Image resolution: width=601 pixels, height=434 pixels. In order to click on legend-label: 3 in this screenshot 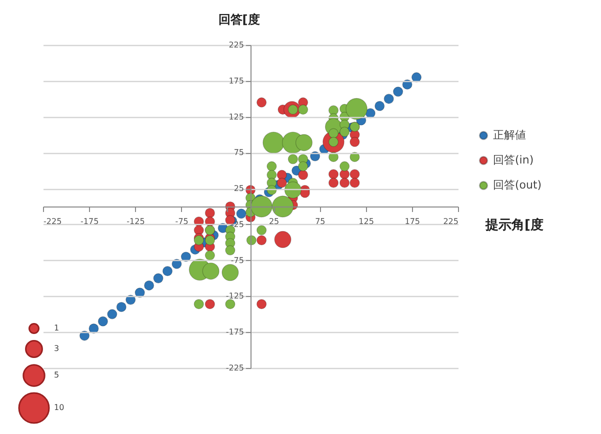, I will do `click(57, 348)`.